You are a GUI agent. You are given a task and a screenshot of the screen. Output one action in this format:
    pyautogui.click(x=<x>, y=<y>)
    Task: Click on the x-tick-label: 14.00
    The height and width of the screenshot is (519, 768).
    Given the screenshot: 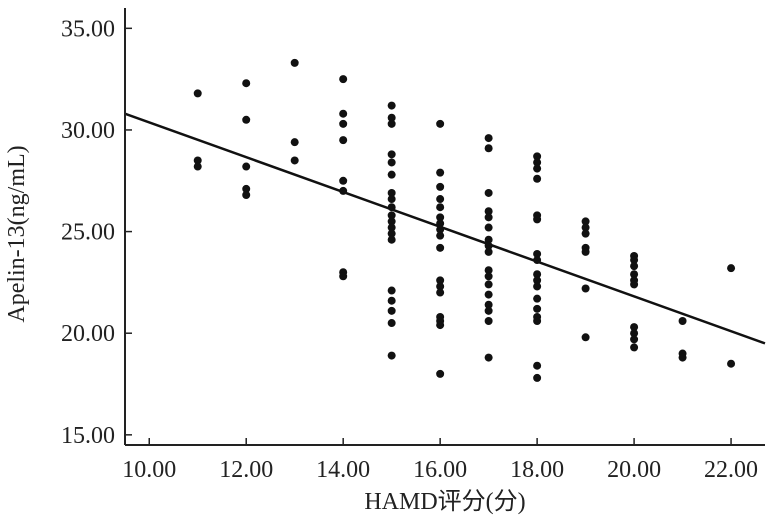 What is the action you would take?
    pyautogui.click(x=343, y=470)
    